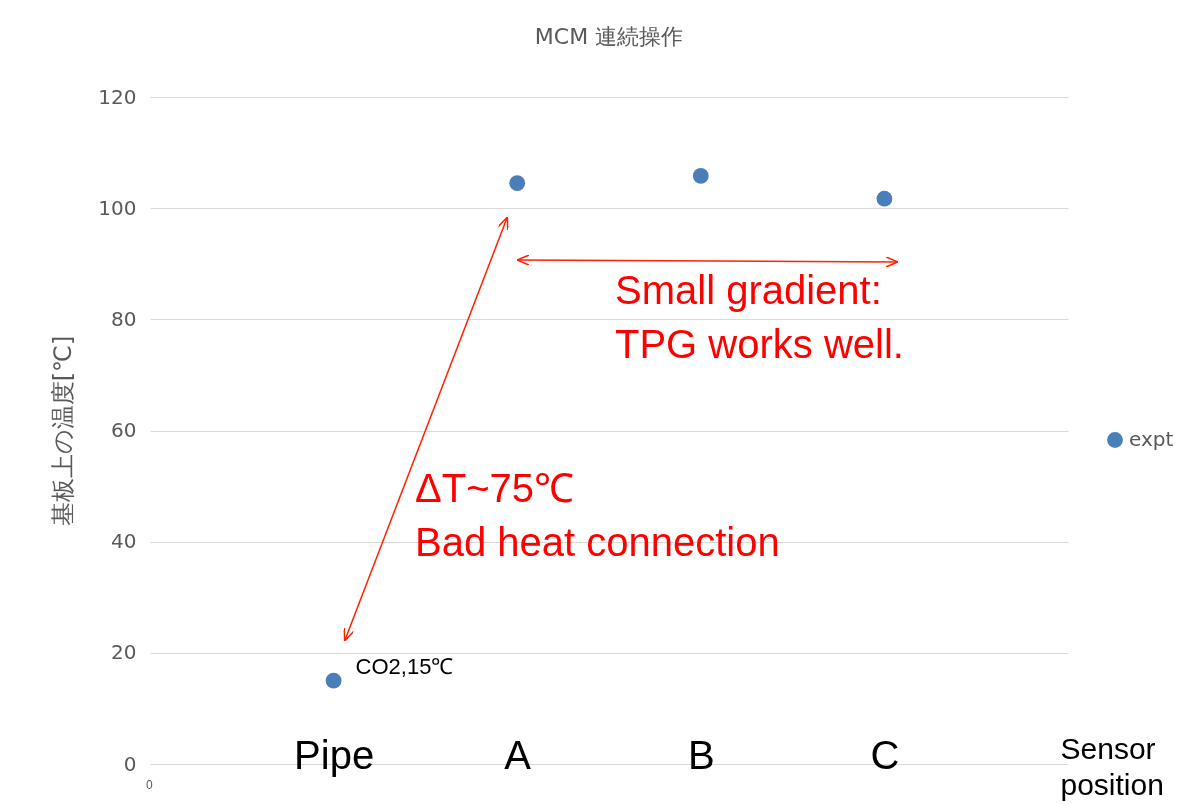  What do you see at coordinates (1112, 766) in the screenshot?
I see `x-axis-title: Sensor position` at bounding box center [1112, 766].